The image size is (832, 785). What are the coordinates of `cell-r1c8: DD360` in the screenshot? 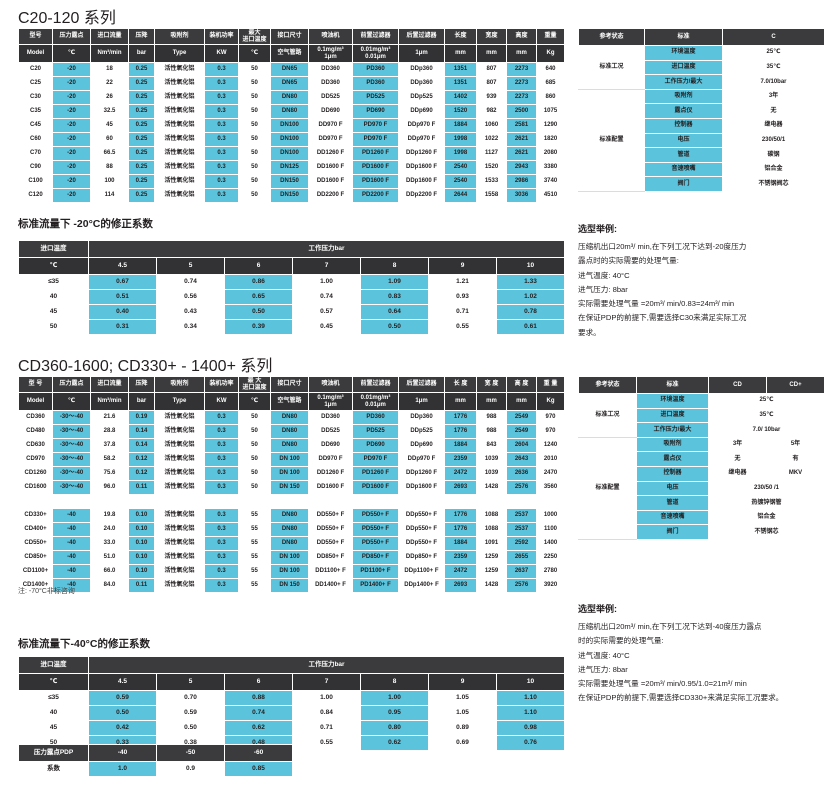 It's located at (330, 83).